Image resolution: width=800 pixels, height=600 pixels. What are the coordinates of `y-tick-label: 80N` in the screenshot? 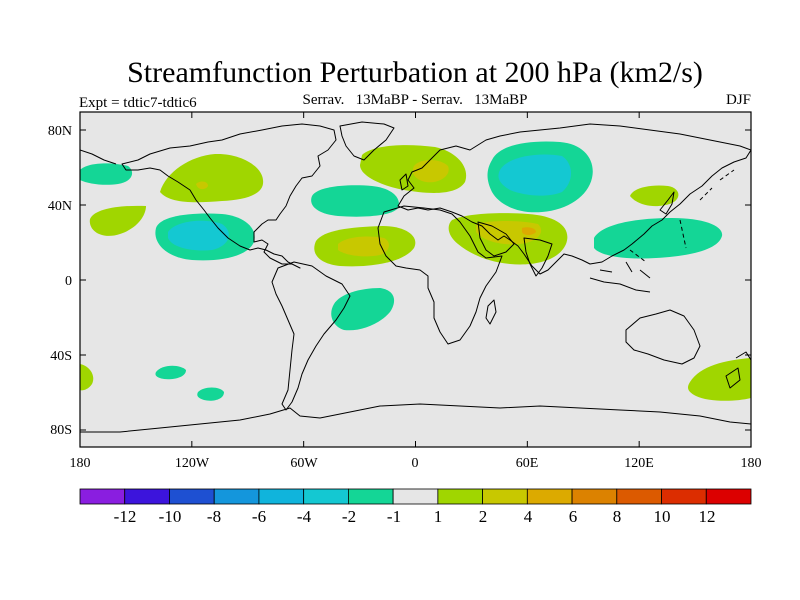 It's located at (60, 131).